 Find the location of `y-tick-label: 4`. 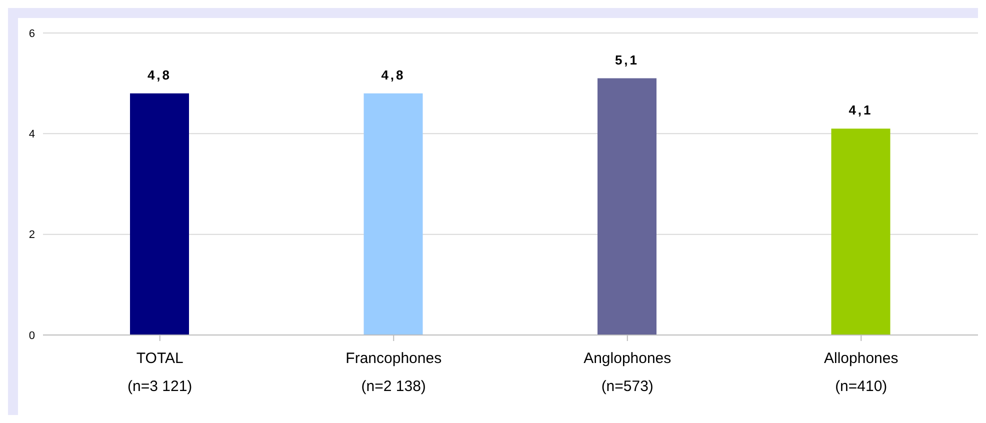

y-tick-label: 4 is located at coordinates (31, 134).